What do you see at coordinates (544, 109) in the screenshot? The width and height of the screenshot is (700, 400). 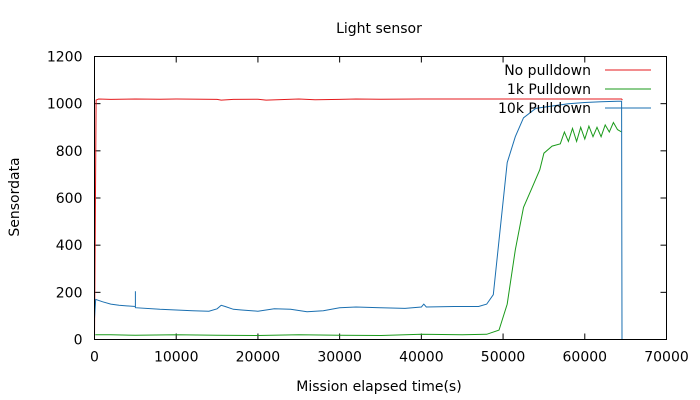 I see `legend-label: 10k Pulldown` at bounding box center [544, 109].